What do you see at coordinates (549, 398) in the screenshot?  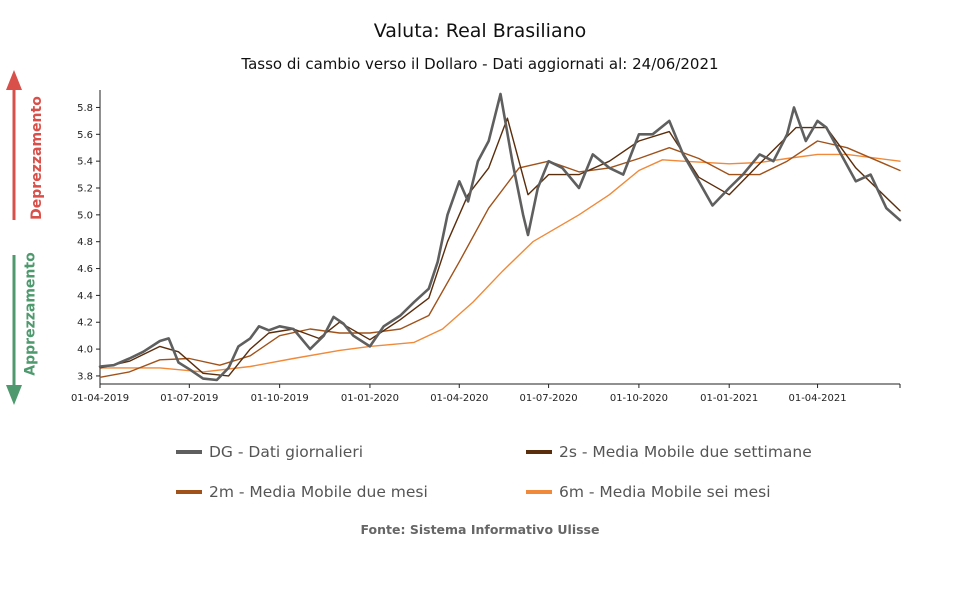 I see `x-tick-label: 01-07-2020` at bounding box center [549, 398].